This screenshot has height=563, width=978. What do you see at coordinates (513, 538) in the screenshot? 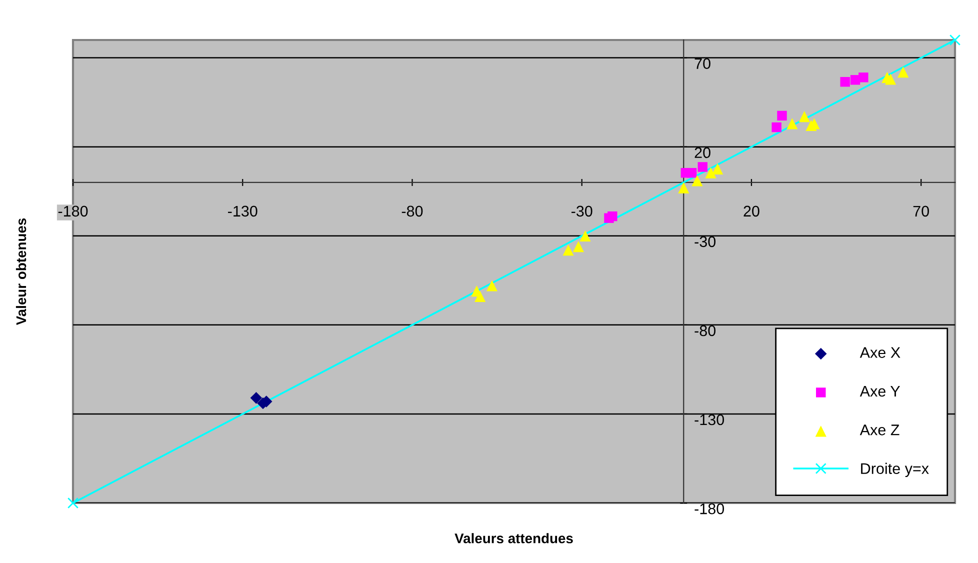
I see `x-axis-title: Valeurs attendues` at bounding box center [513, 538].